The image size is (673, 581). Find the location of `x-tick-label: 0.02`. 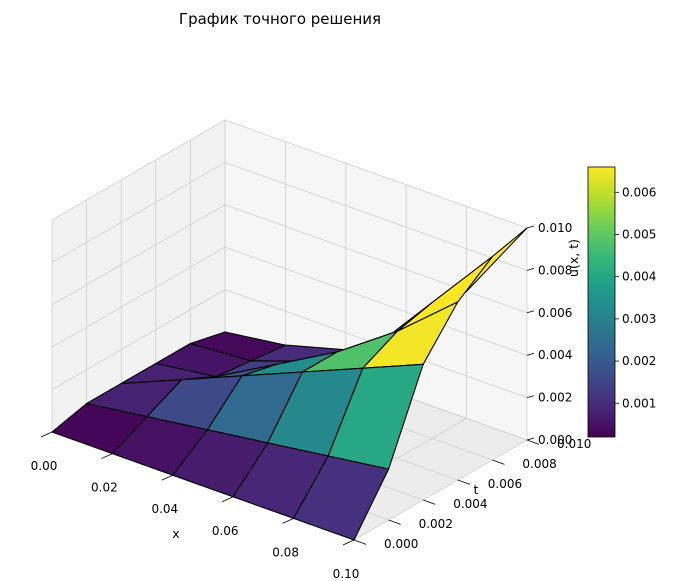

x-tick-label: 0.02 is located at coordinates (104, 488).